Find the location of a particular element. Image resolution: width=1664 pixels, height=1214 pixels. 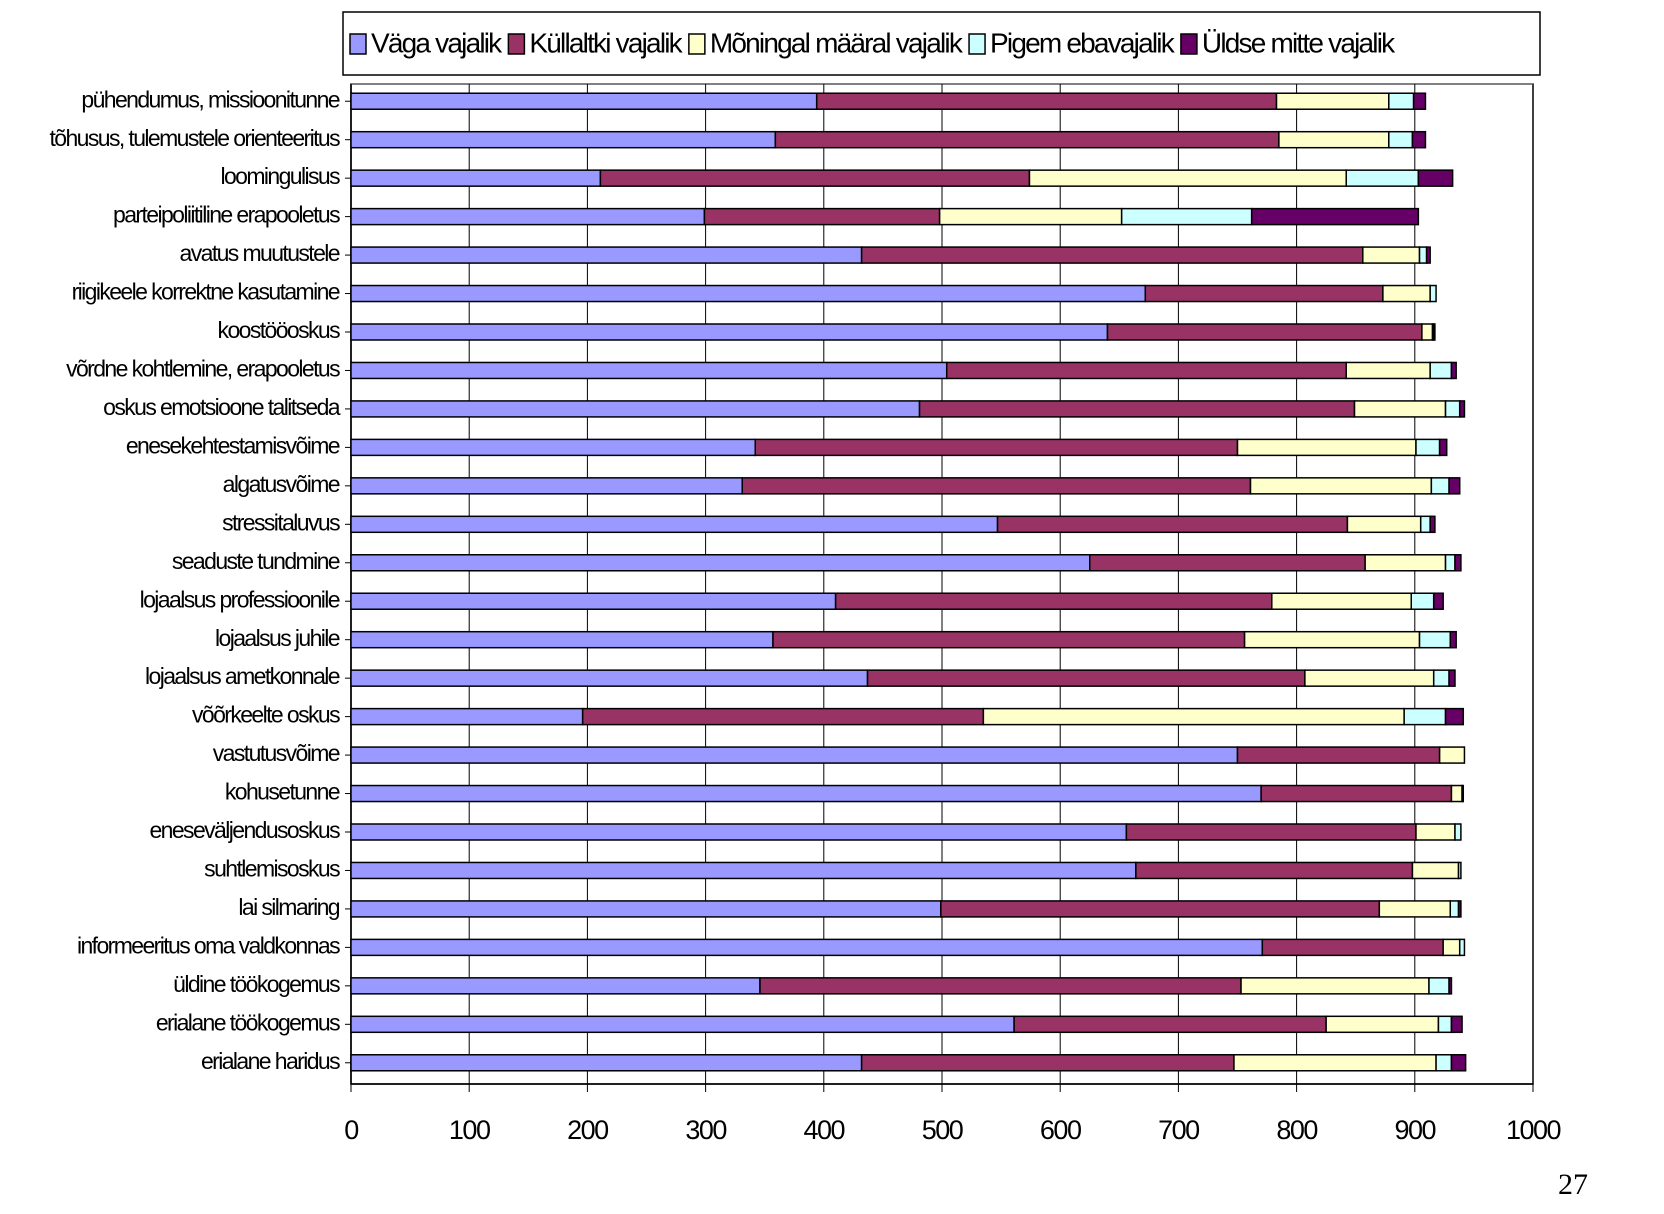

y-tick-label: riigikeele korrektne kasutamine is located at coordinates (206, 292).